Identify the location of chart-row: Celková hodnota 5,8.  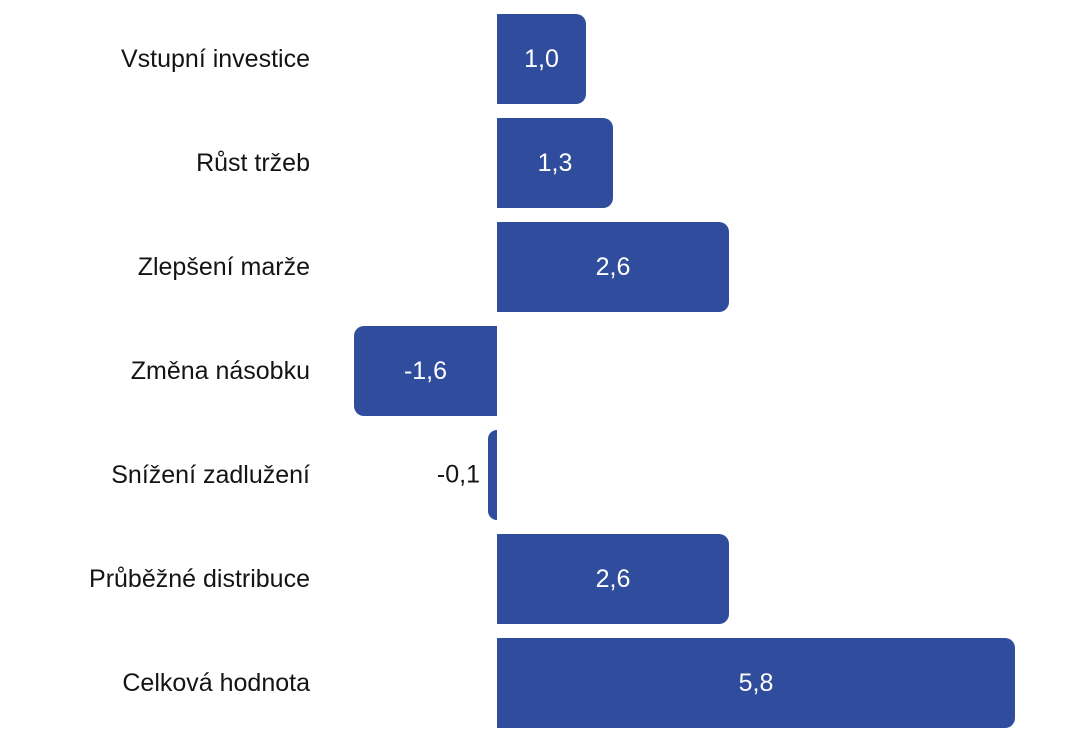
(540, 683).